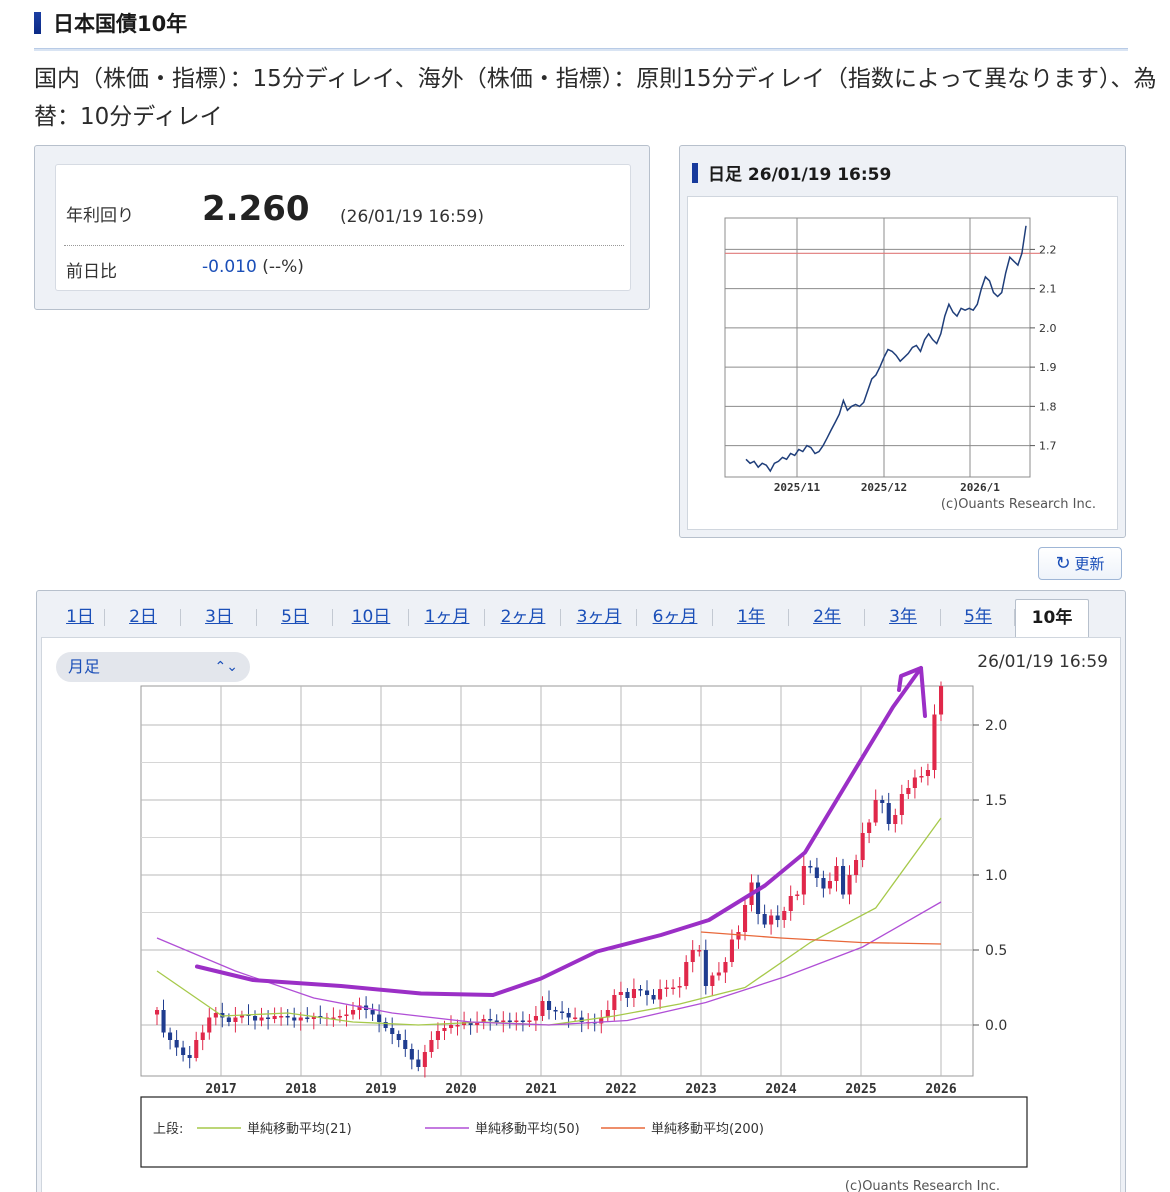 The width and height of the screenshot is (1170, 1192). I want to click on monthly-xtick-label: 2023, so click(700, 1089).